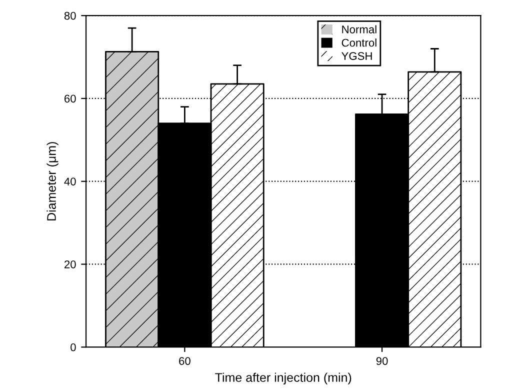  What do you see at coordinates (359, 42) in the screenshot?
I see `legend-label: Control` at bounding box center [359, 42].